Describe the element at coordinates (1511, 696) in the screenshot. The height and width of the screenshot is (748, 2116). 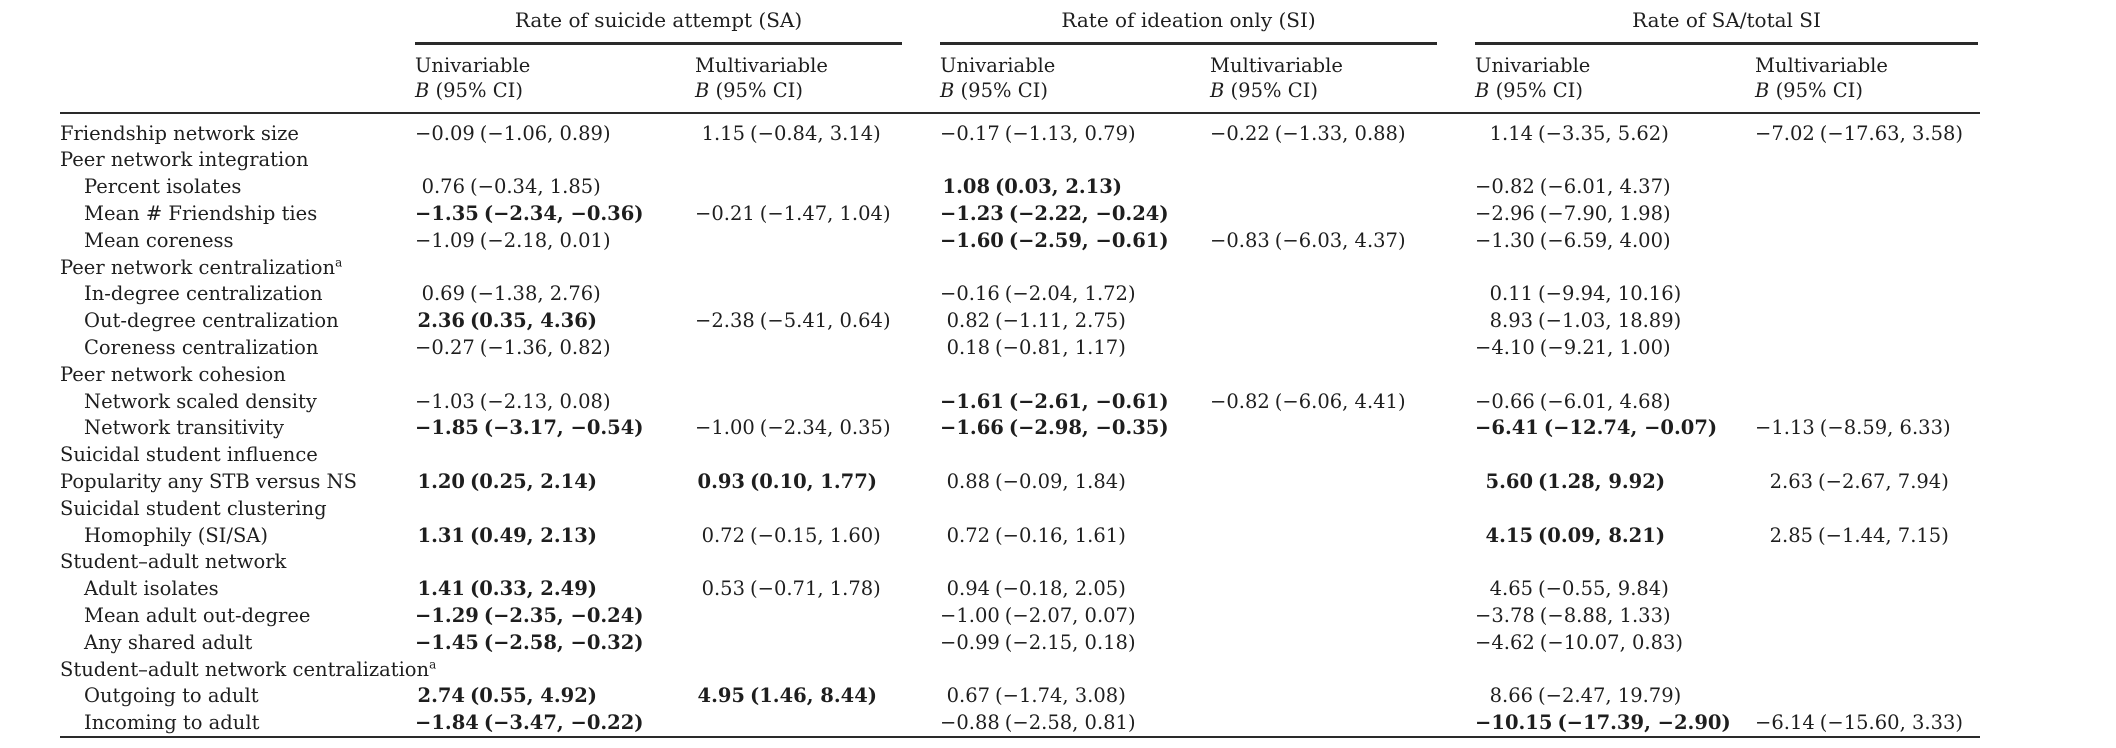
I see `b-estimate: 8.66` at that location.